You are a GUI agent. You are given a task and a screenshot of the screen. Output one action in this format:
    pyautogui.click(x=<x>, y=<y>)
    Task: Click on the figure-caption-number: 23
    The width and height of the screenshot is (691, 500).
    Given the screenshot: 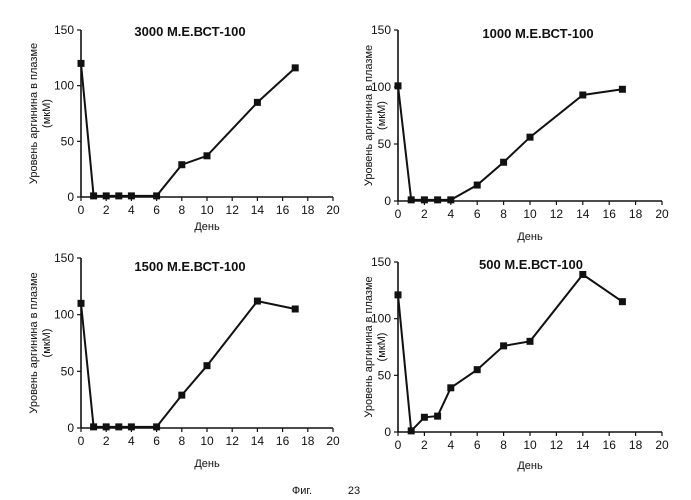 What is the action you would take?
    pyautogui.click(x=354, y=491)
    